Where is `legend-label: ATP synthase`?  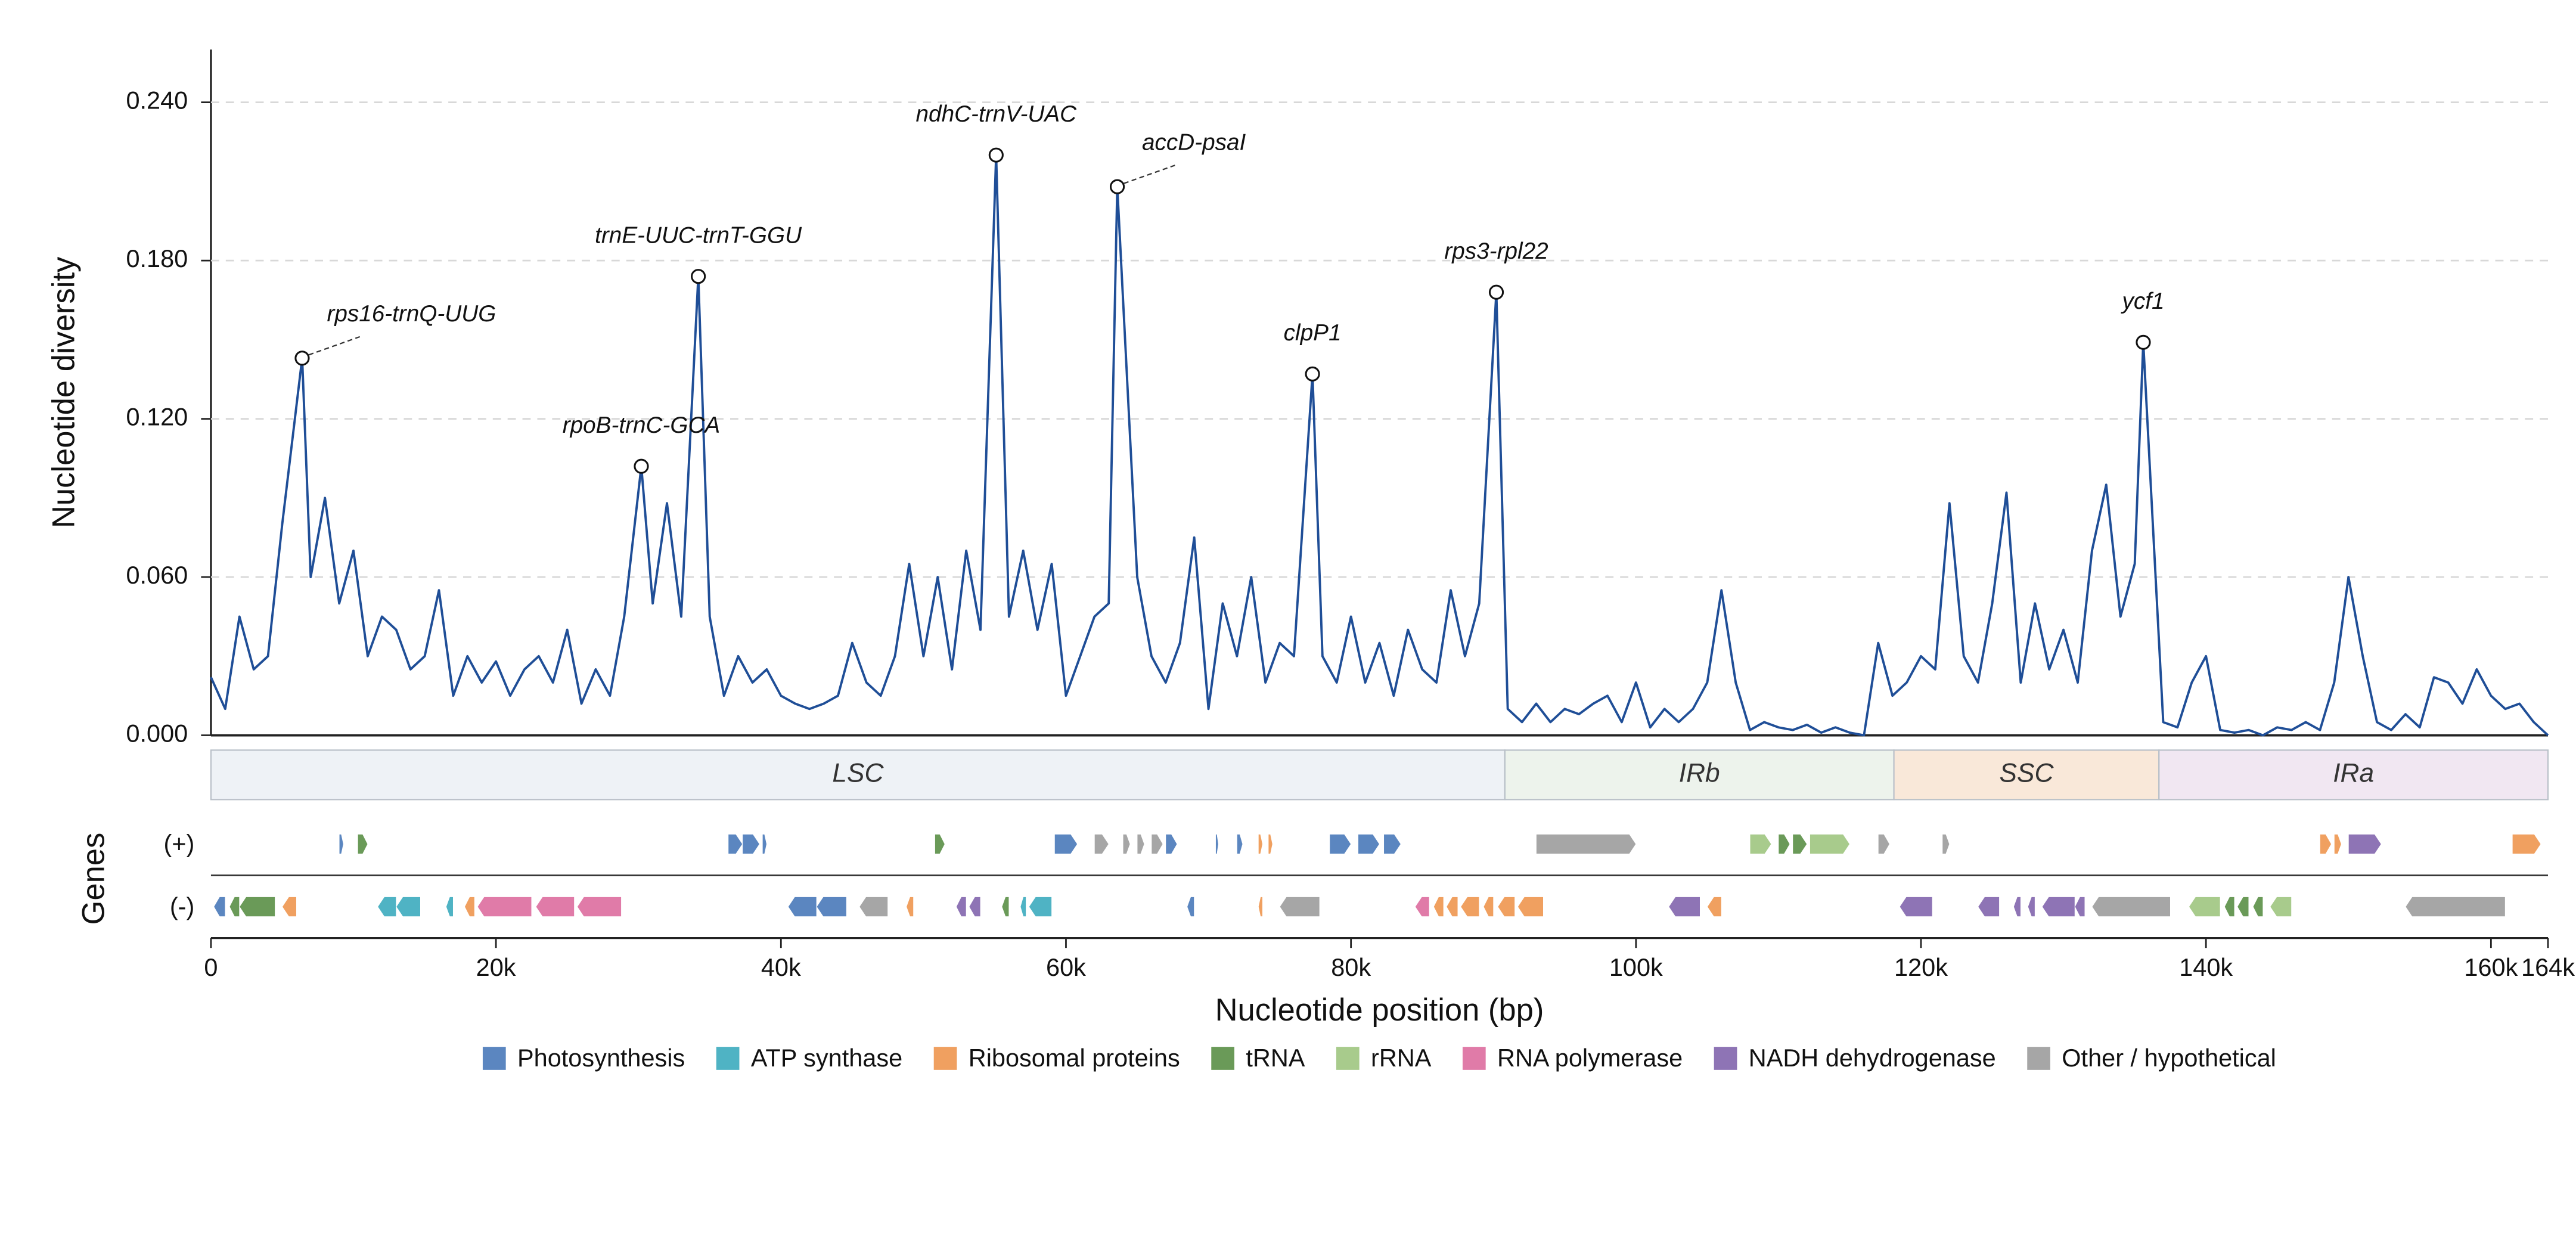
legend-label: ATP synthase is located at coordinates (826, 1058).